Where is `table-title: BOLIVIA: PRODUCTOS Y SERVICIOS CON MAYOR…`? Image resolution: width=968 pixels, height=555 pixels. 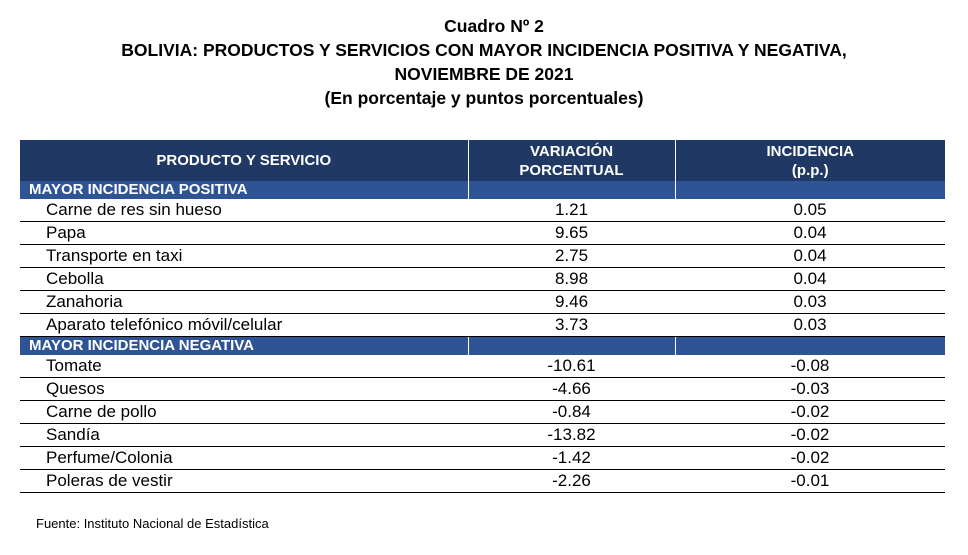 table-title: BOLIVIA: PRODUCTOS Y SERVICIOS CON MAYOR… is located at coordinates (484, 50).